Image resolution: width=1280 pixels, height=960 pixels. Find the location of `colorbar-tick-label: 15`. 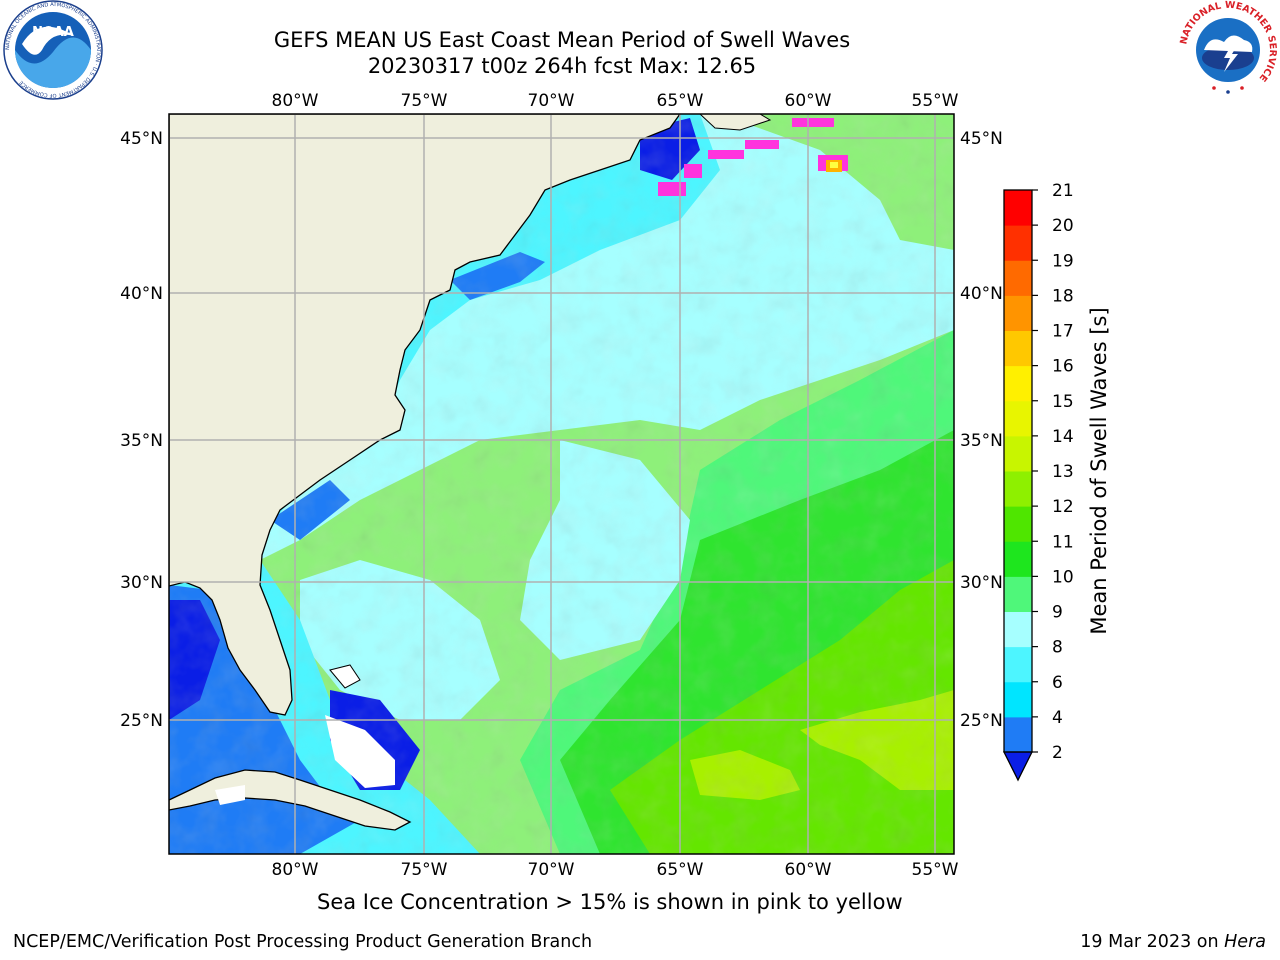

colorbar-tick-label: 15 is located at coordinates (1063, 402).